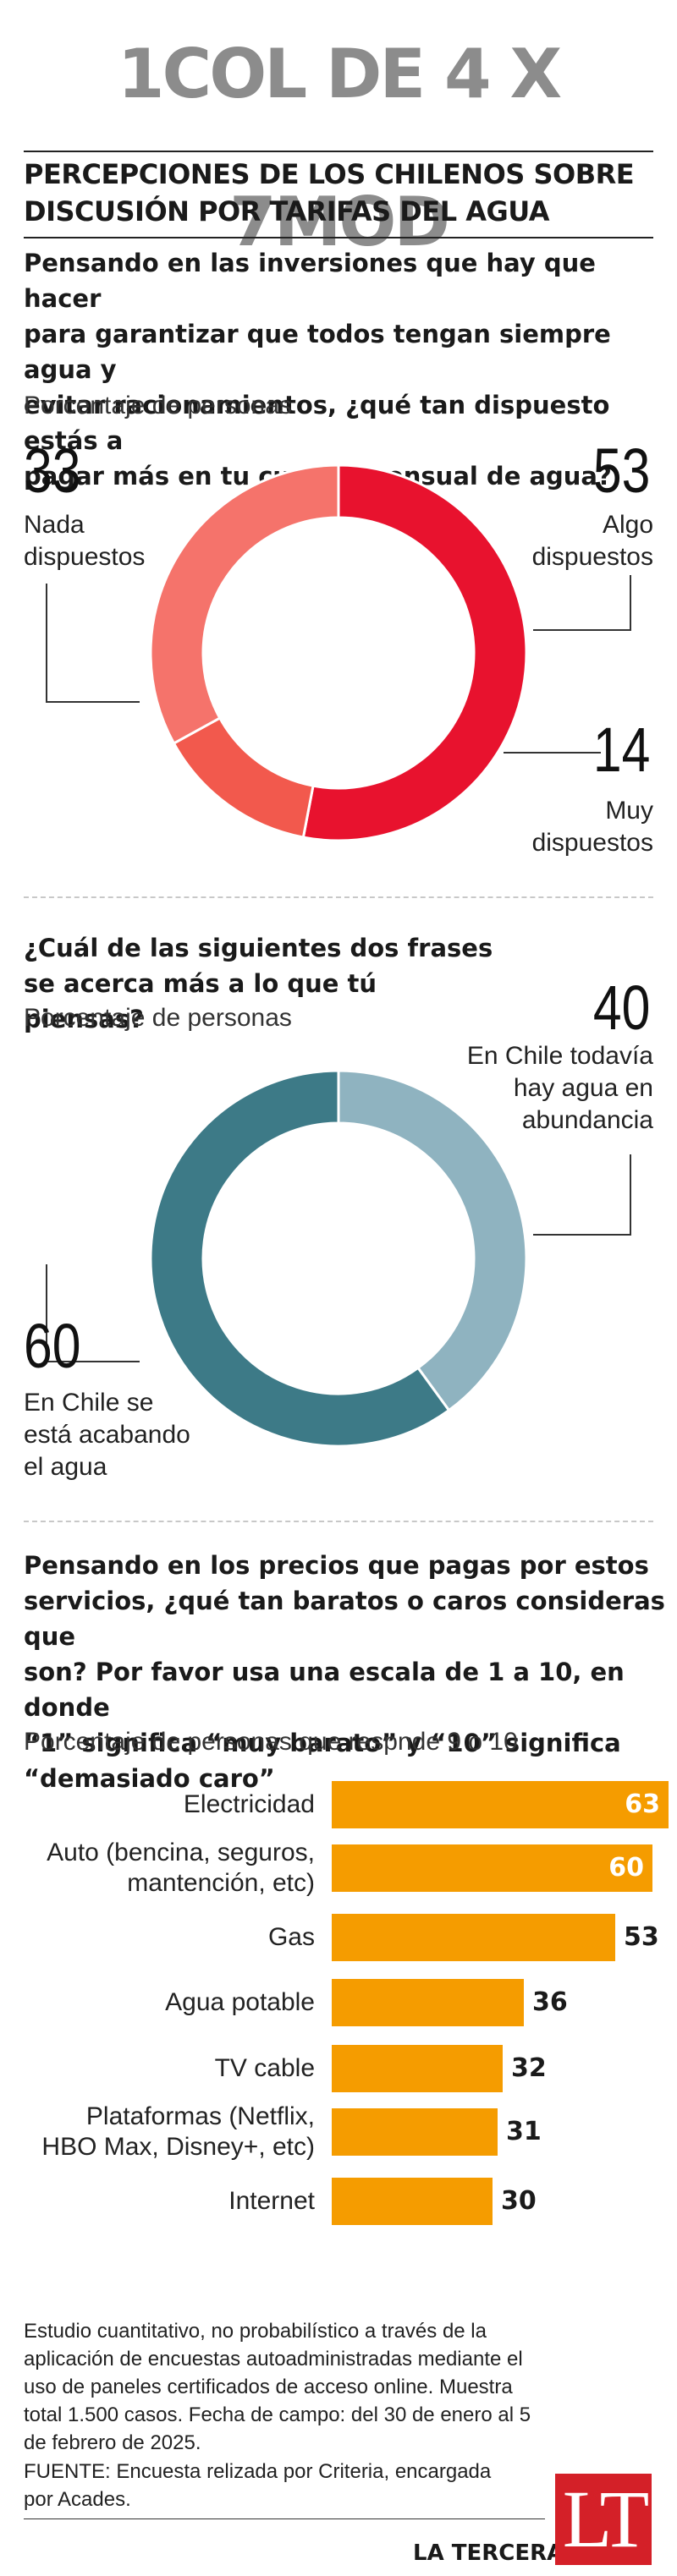  Describe the element at coordinates (300, 1258) in the screenshot. I see `slice-acabando` at that location.